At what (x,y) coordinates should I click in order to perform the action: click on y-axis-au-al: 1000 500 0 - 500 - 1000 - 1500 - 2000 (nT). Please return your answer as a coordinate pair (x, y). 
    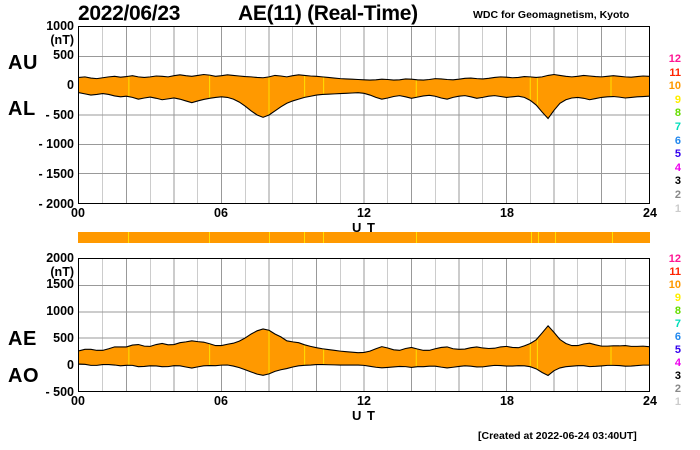
    Looking at the image, I should click on (37, 114).